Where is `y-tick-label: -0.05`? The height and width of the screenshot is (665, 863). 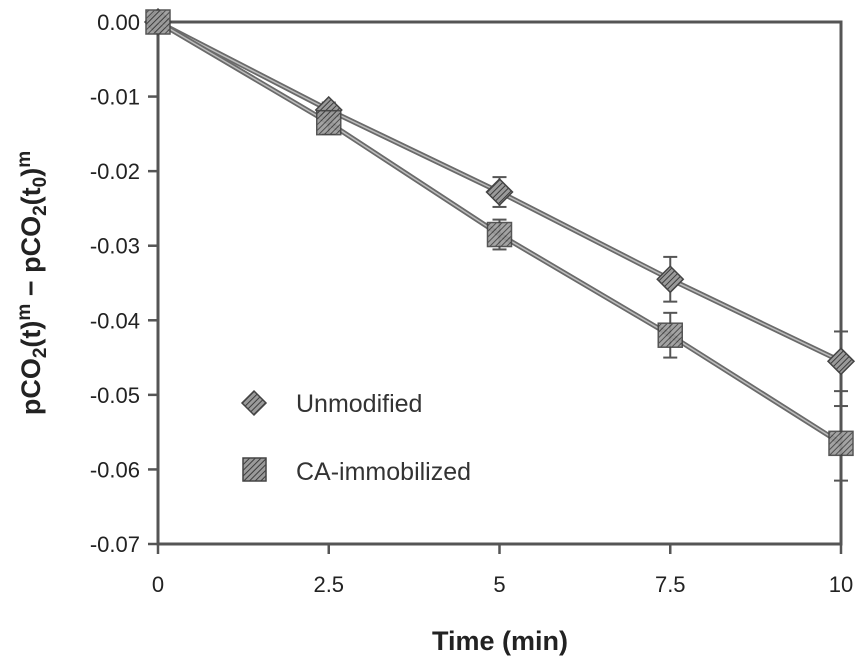
y-tick-label: -0.05 is located at coordinates (115, 395).